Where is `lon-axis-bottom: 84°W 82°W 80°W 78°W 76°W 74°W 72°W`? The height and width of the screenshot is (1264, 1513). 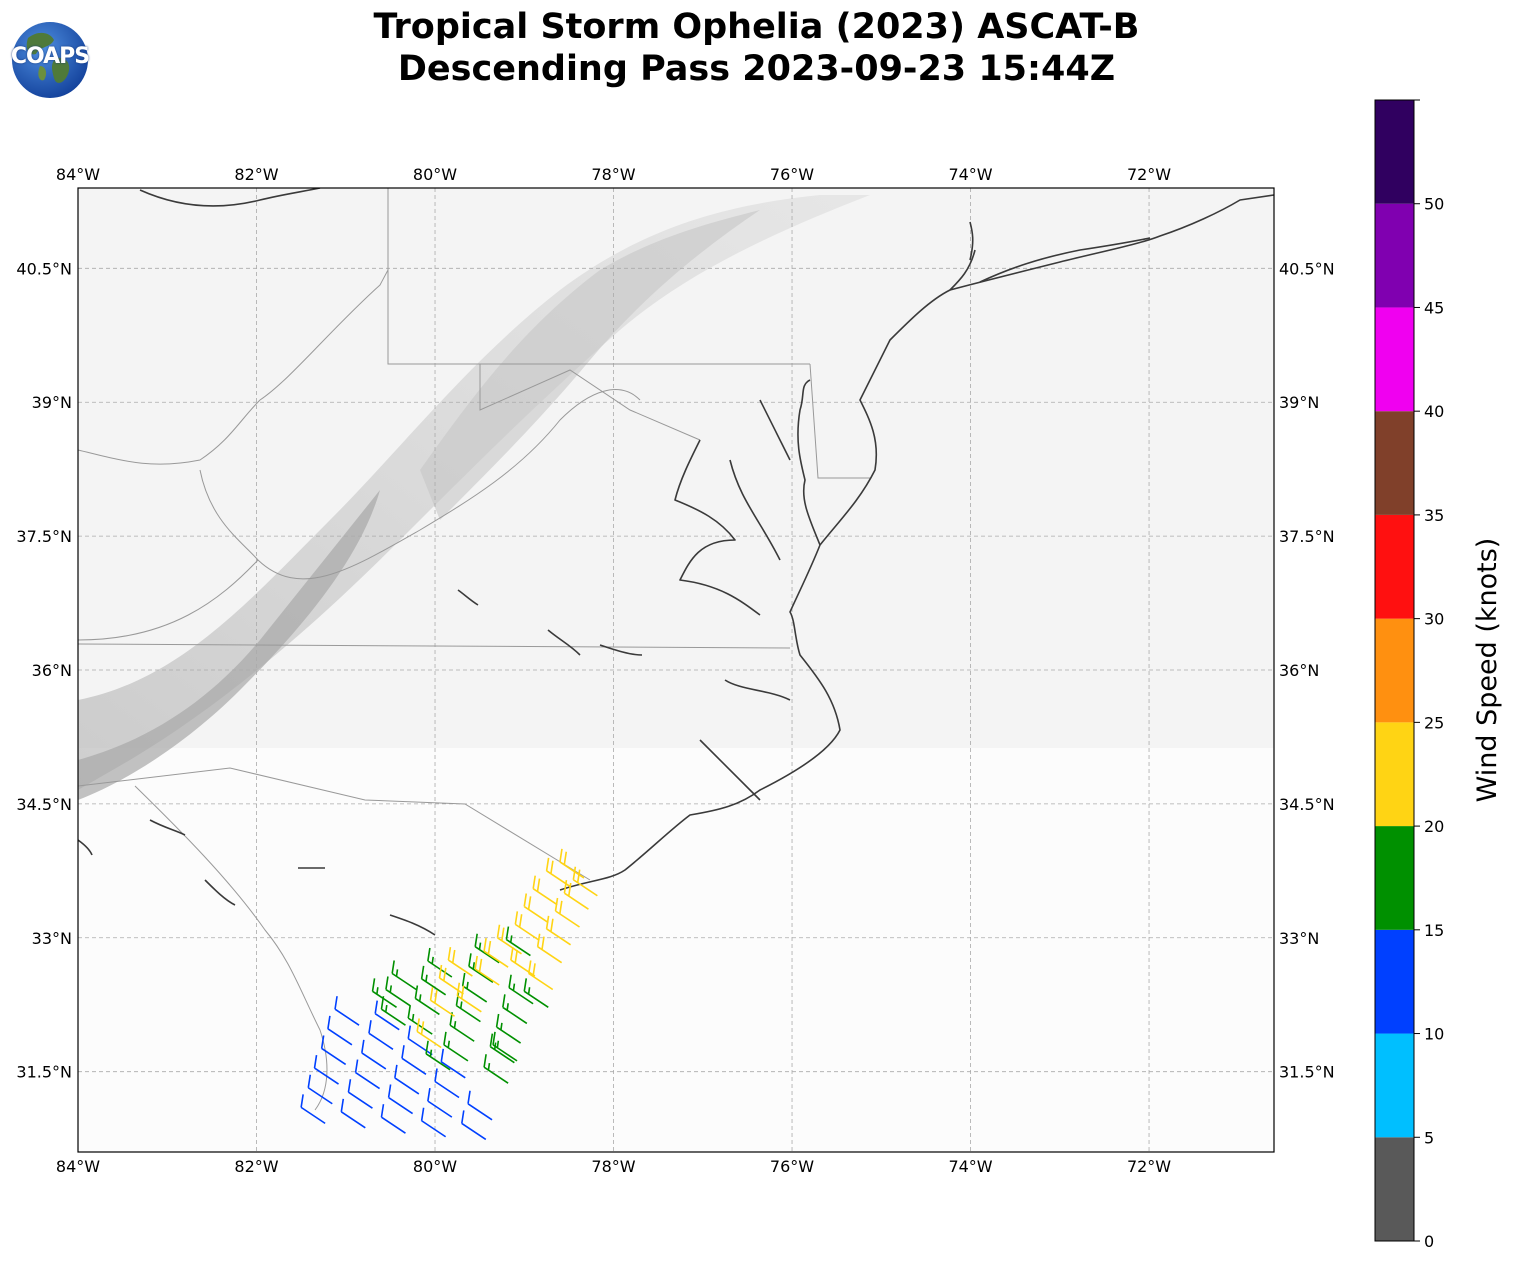 lon-axis-bottom: 84°W 82°W 80°W 78°W 76°W 74°W 72°W is located at coordinates (613, 1166).